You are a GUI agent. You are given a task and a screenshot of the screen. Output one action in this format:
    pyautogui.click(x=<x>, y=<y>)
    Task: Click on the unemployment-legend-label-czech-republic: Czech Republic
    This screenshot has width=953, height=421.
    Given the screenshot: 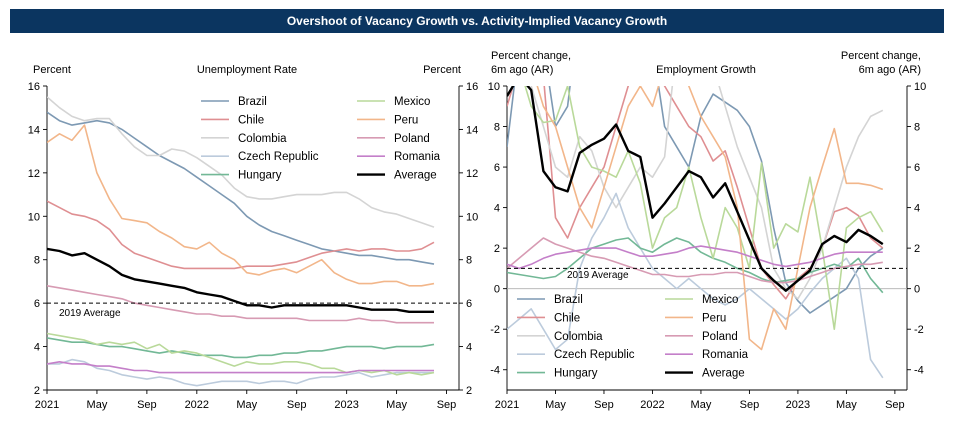 What is the action you would take?
    pyautogui.click(x=278, y=157)
    